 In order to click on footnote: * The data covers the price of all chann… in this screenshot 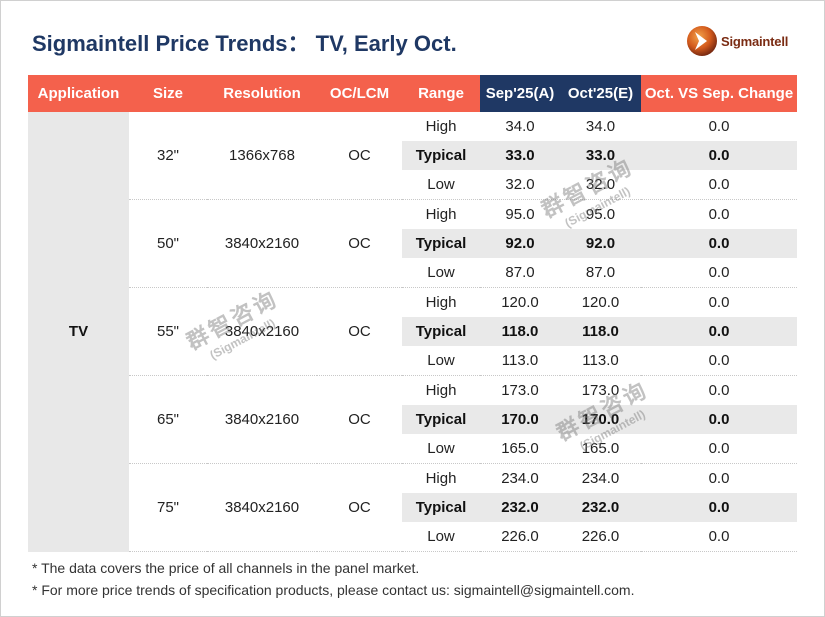, I will do `click(226, 568)`.